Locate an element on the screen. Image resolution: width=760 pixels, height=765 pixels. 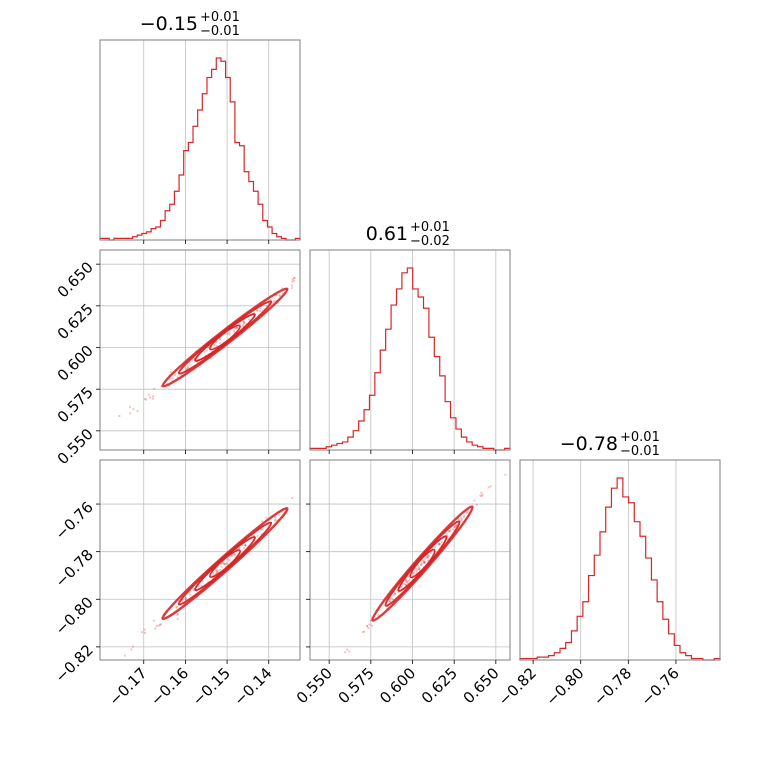
panel-contents is located at coordinates (185, 594).